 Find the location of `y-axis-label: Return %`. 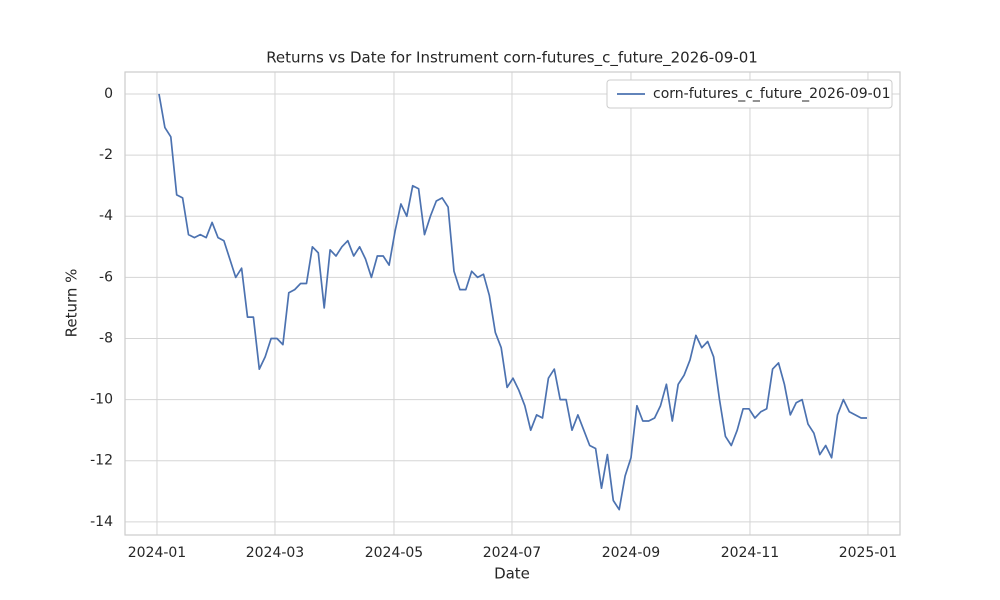

y-axis-label: Return % is located at coordinates (72, 303).